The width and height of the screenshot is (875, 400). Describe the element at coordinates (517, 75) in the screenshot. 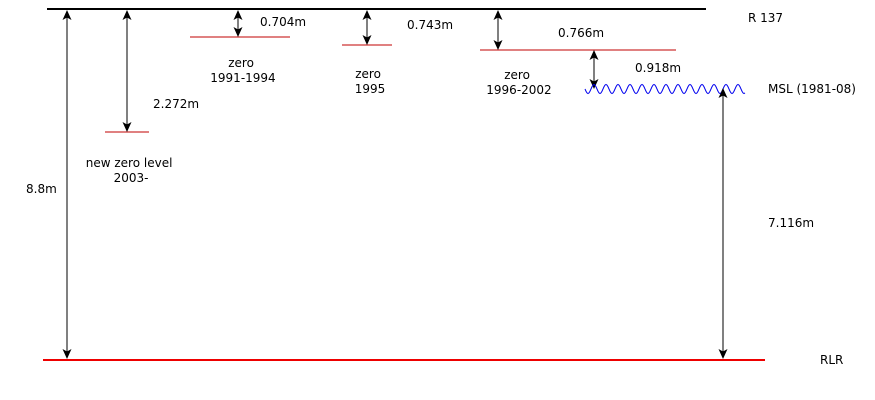

I see `zero-level-1996-label-line1: zero` at that location.